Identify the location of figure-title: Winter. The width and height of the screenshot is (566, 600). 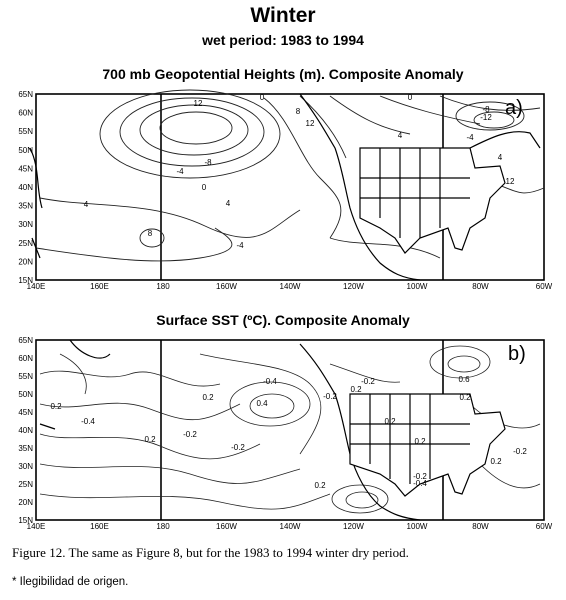
(283, 15).